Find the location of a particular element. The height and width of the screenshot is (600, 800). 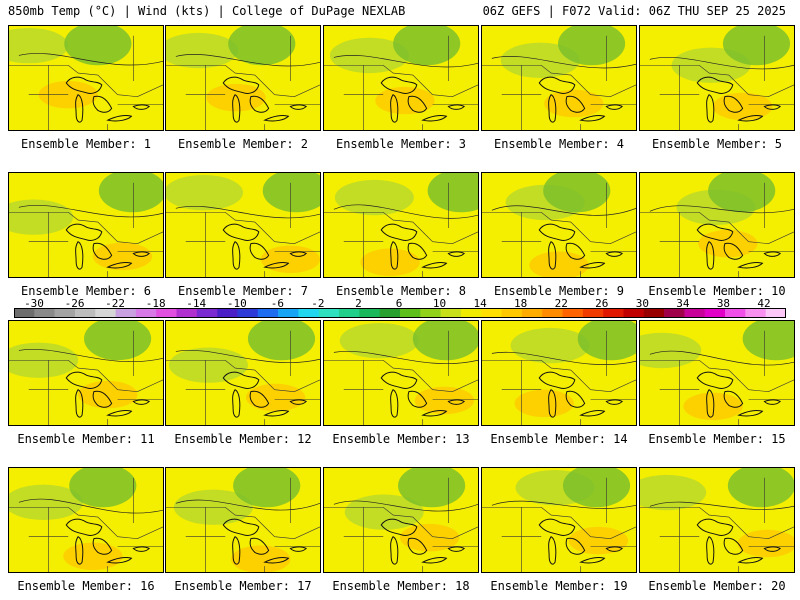

colorbar-tick-label: 22 is located at coordinates (561, 303).